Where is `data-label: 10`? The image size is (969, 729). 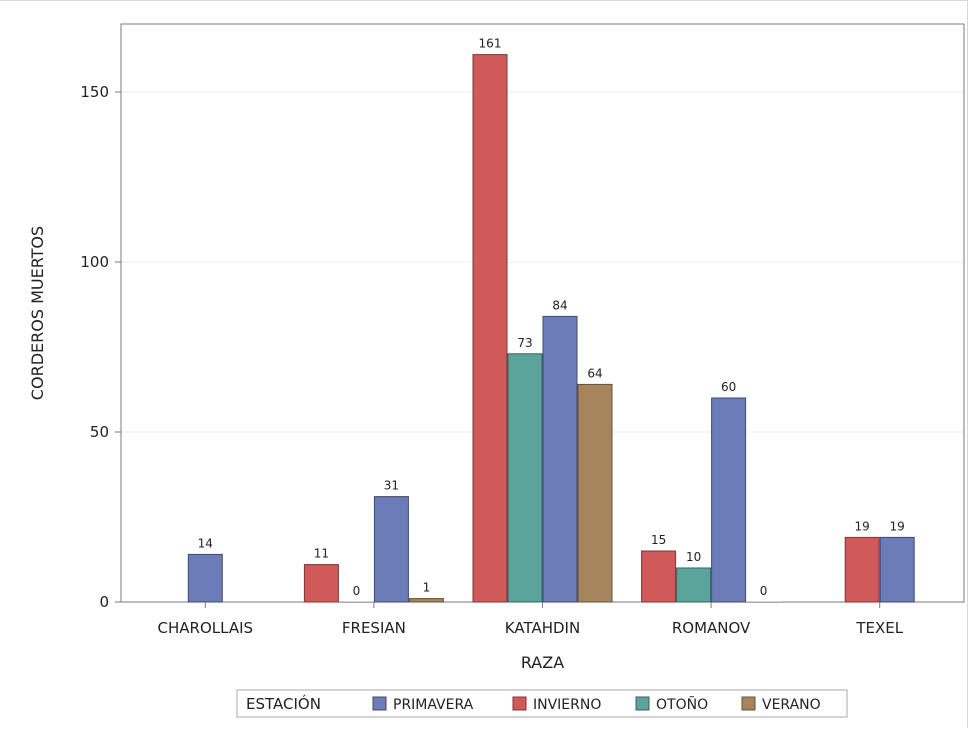 data-label: 10 is located at coordinates (693, 557).